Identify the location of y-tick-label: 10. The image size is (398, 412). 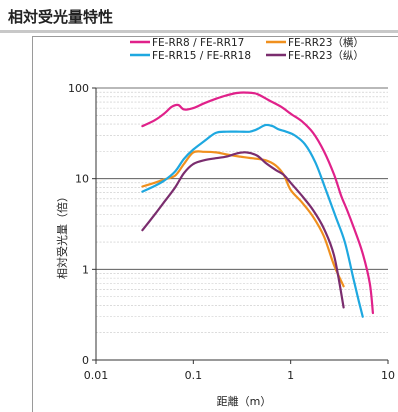
(82, 179).